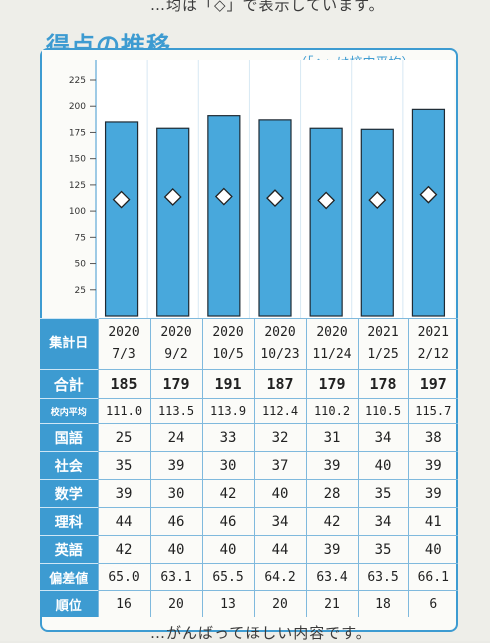 Image resolution: width=490 pixels, height=643 pixels. What do you see at coordinates (331, 603) in the screenshot?
I see `table-cell: 21` at bounding box center [331, 603].